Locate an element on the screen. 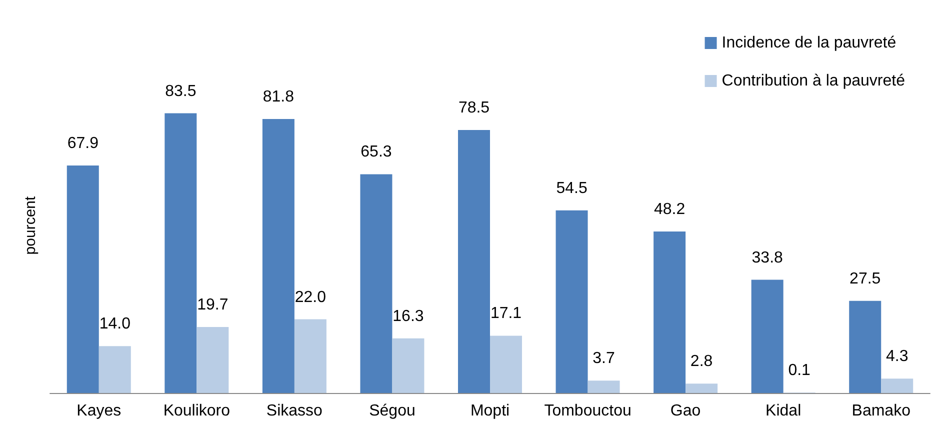 Image resolution: width=948 pixels, height=439 pixels. x-tick-label: Ségou is located at coordinates (392, 411).